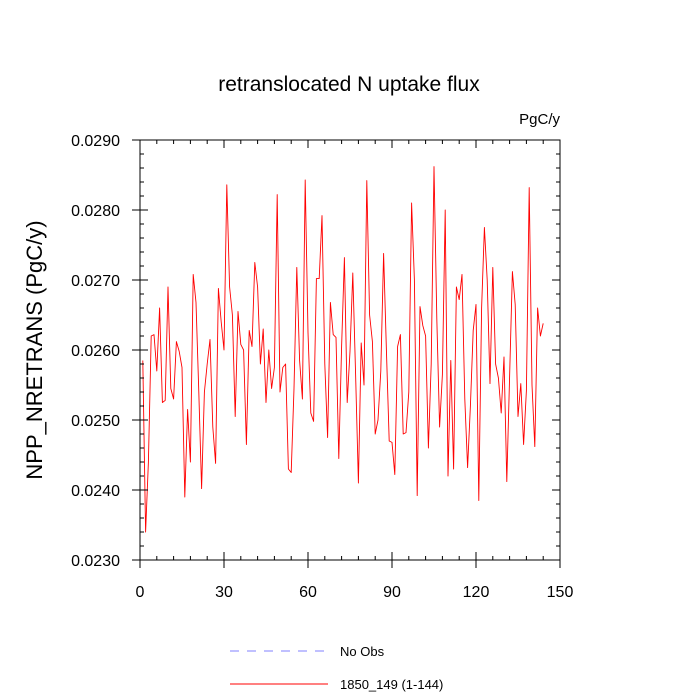  Describe the element at coordinates (349, 84) in the screenshot. I see `chart-title: retranslocated N uptake flux` at that location.